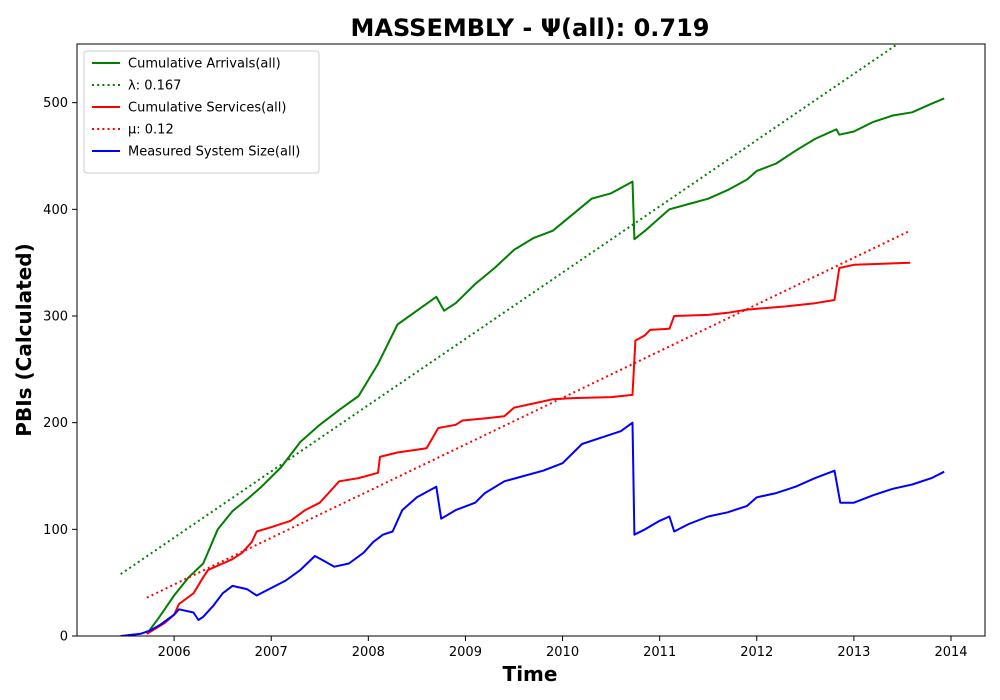 The width and height of the screenshot is (1000, 700). Describe the element at coordinates (562, 652) in the screenshot. I see `x-tick-label: 2010` at that location.